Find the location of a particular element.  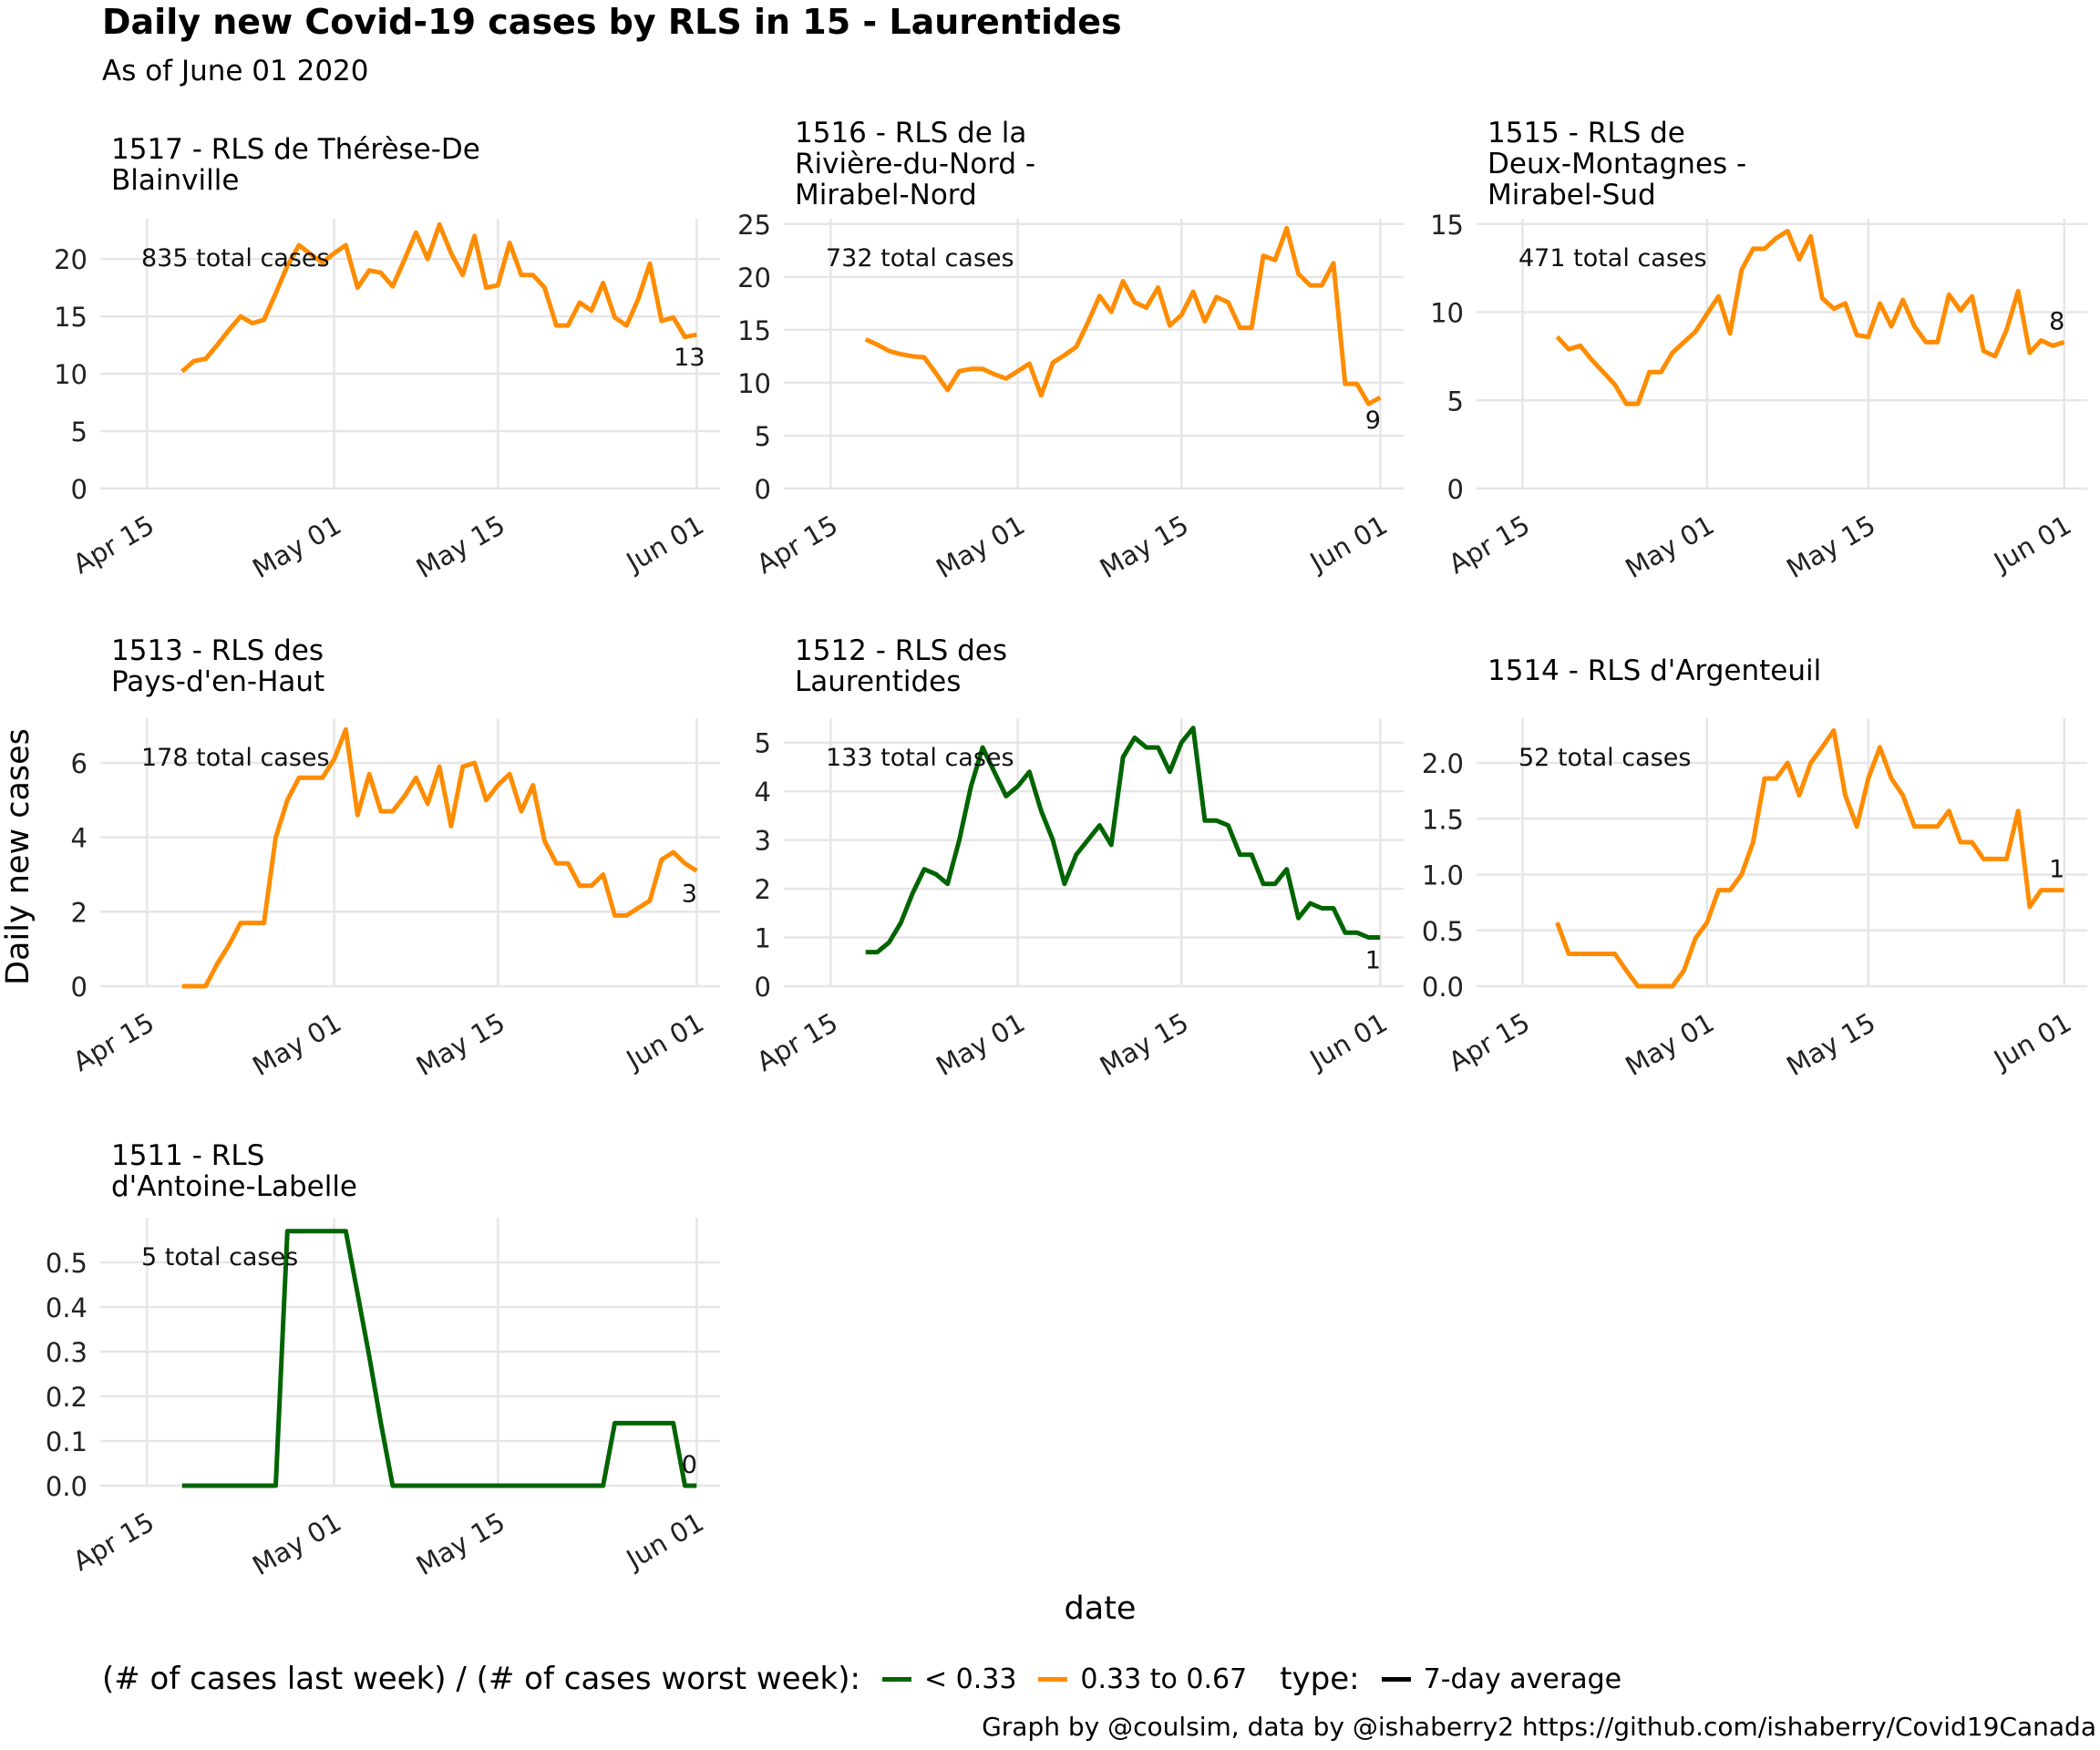

last-value-label: 3 is located at coordinates (689, 894).